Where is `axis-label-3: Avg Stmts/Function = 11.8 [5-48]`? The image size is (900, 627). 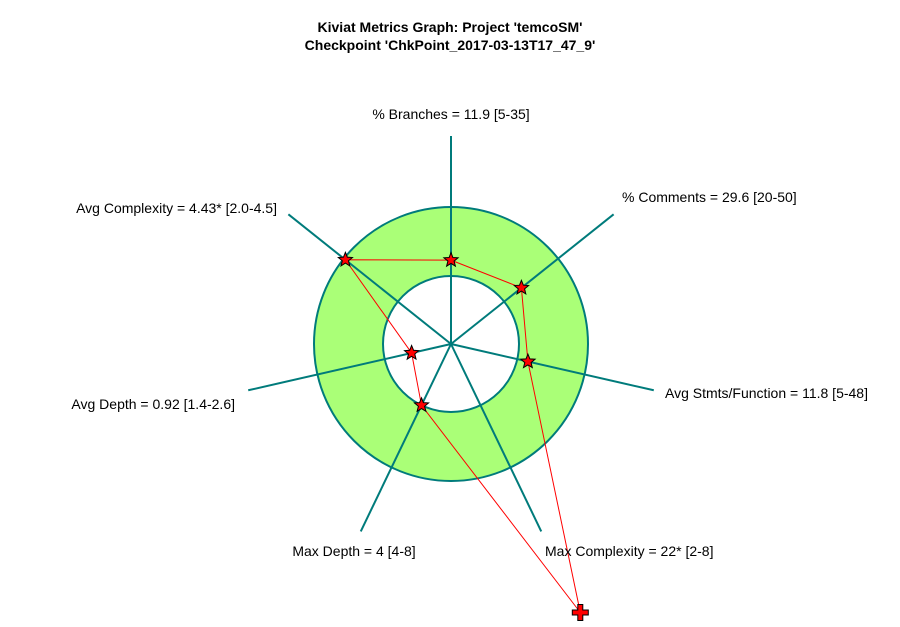 axis-label-3: Avg Stmts/Function = 11.8 [5-48] is located at coordinates (766, 393).